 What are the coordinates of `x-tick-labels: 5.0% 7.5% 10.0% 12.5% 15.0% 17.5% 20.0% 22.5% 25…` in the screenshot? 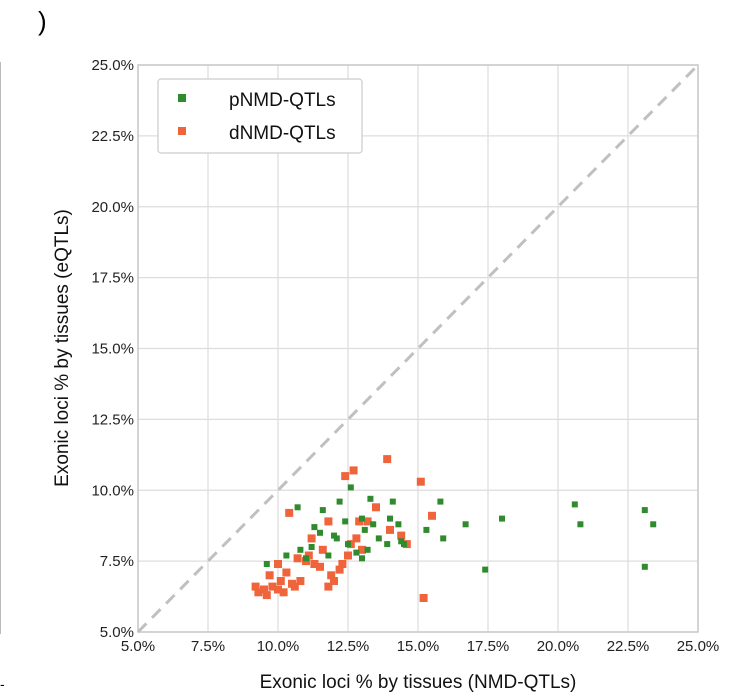 It's located at (420, 646).